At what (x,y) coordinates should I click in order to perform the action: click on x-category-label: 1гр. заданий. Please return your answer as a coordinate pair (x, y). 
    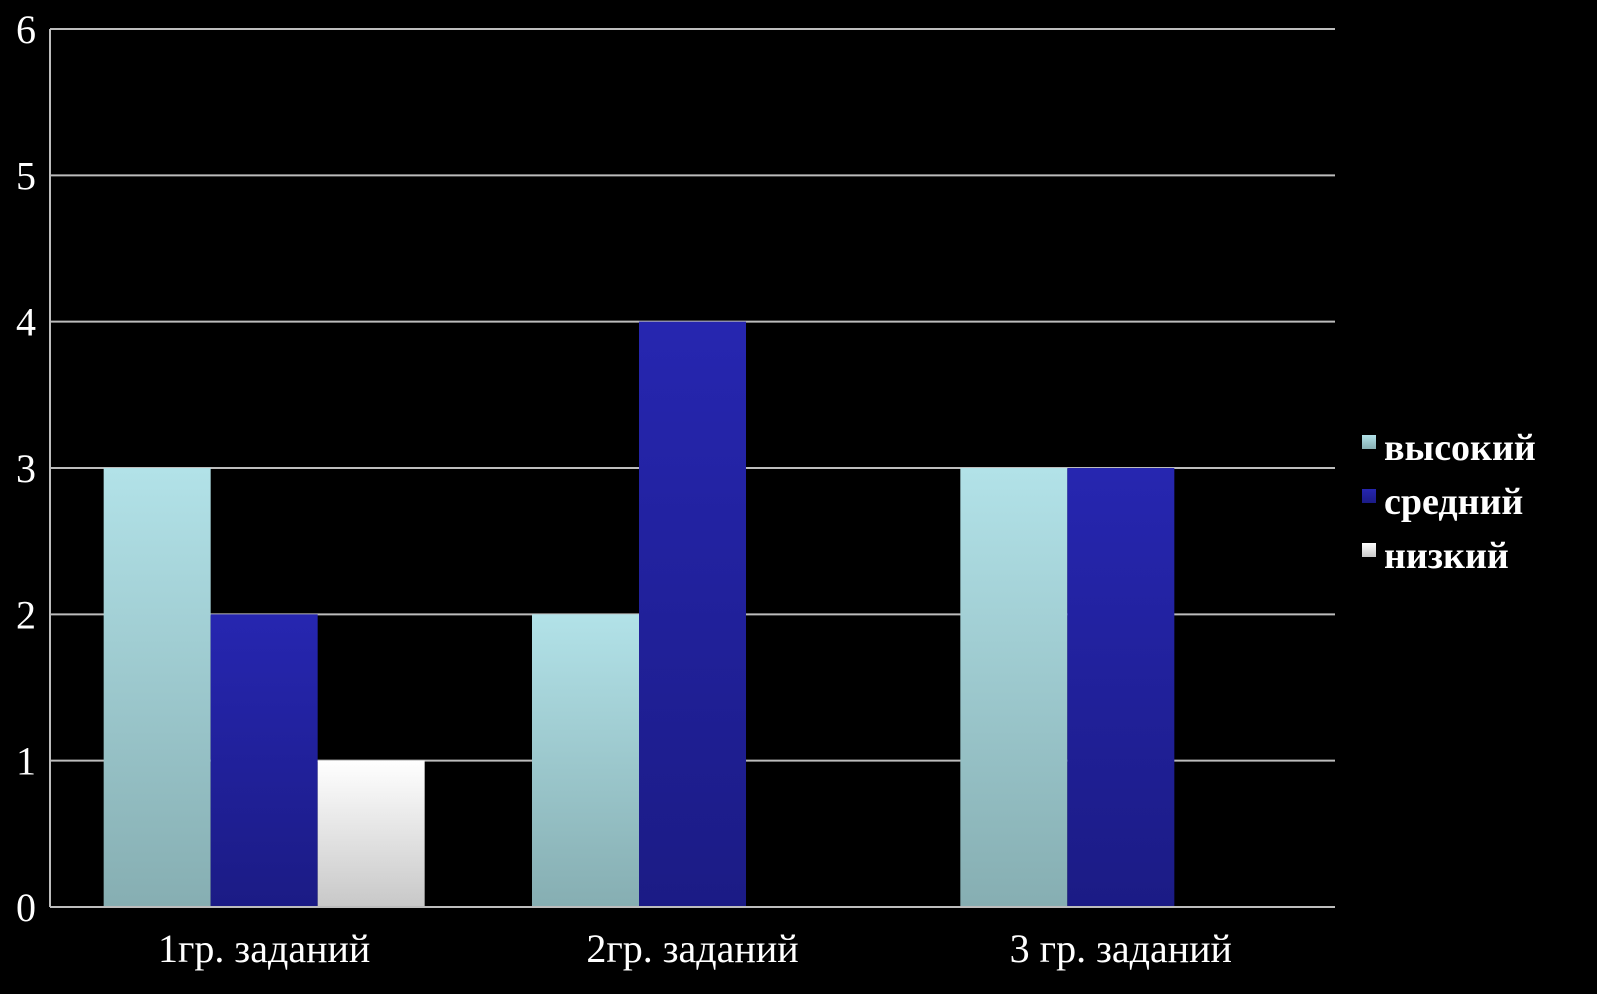
    Looking at the image, I should click on (264, 948).